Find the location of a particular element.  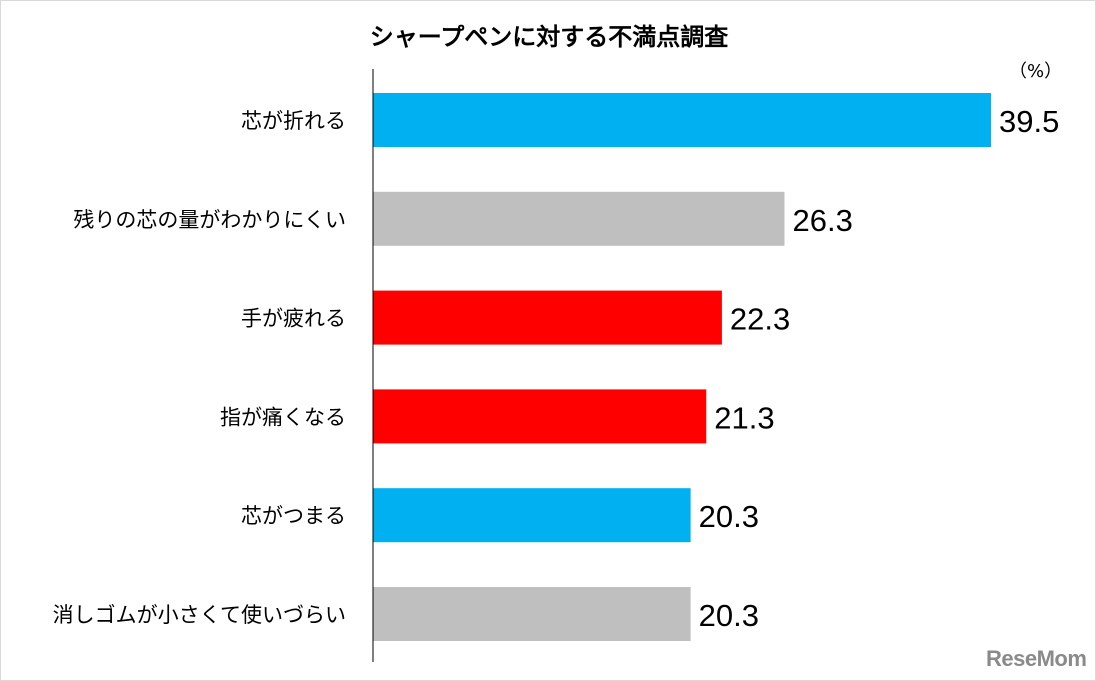

category-label: 残りの芯の量がわかりにくい is located at coordinates (209, 220).